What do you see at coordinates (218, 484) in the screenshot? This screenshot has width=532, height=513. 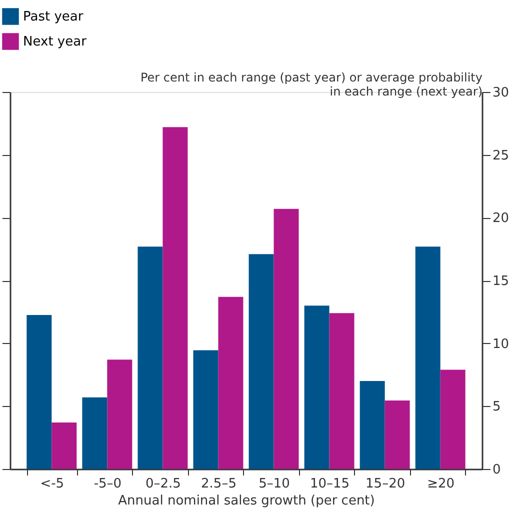 I see `x-tick-label: 2.5–5` at bounding box center [218, 484].